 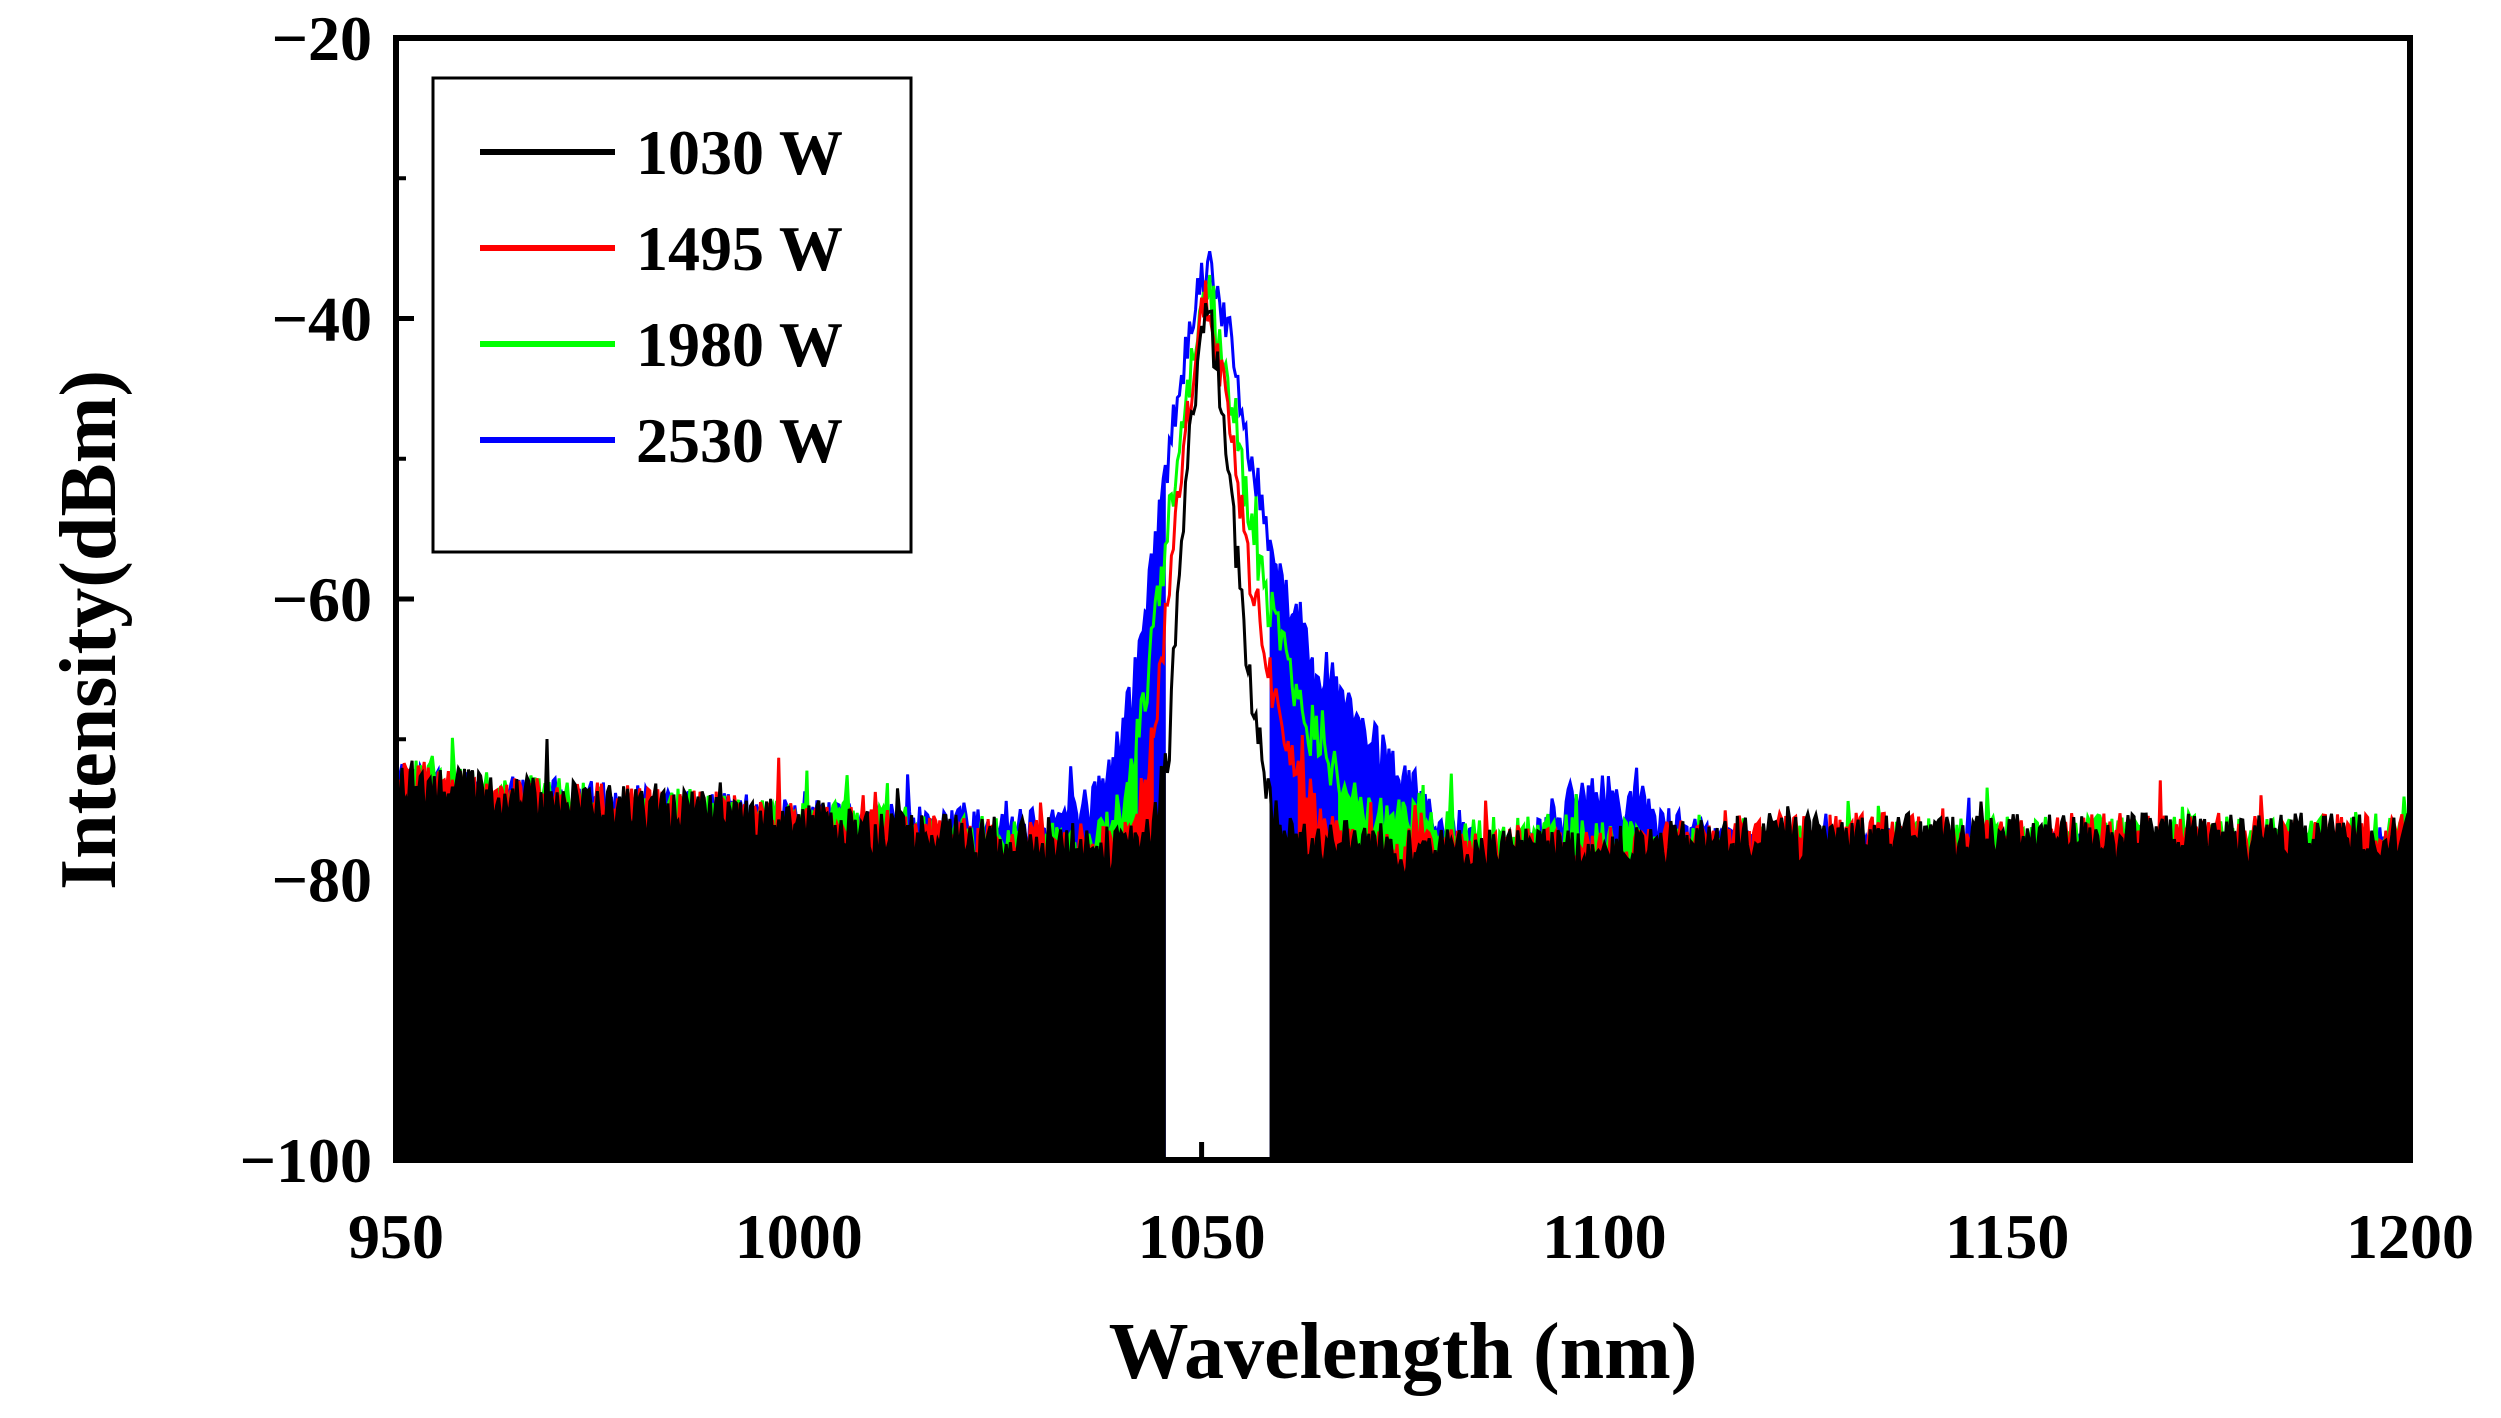 I want to click on y-tick-label: −80, so click(x=322, y=880).